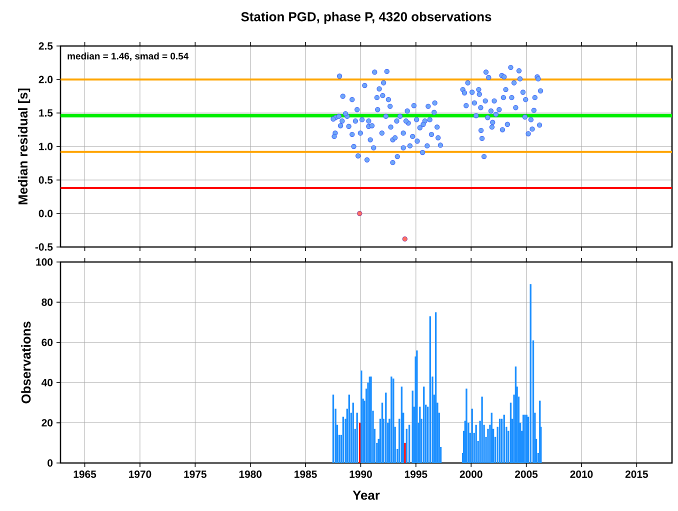 This screenshot has width=678, height=511. Describe the element at coordinates (416, 474) in the screenshot. I see `x-tick-label: 1995` at that location.